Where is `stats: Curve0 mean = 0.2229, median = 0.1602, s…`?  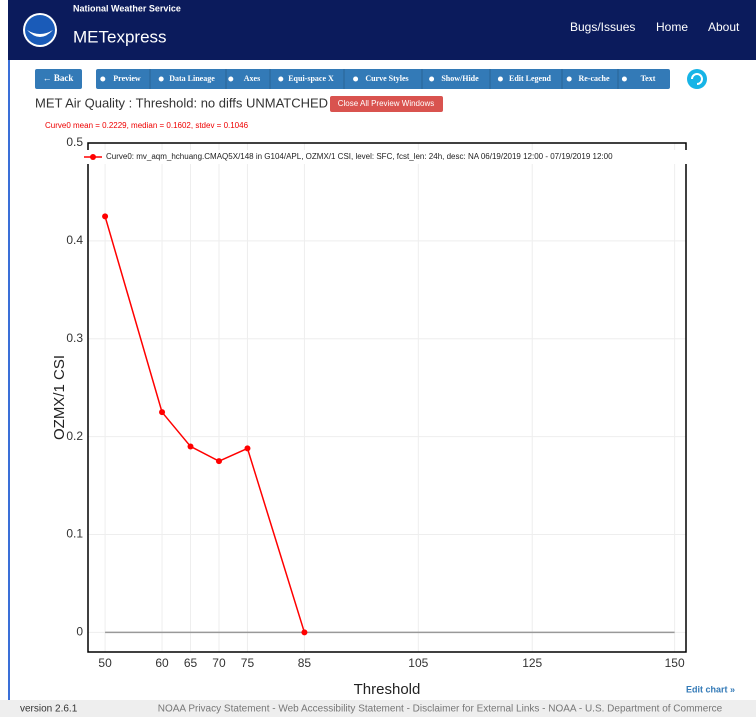
stats: Curve0 mean = 0.2229, median = 0.1602, s… is located at coordinates (147, 125).